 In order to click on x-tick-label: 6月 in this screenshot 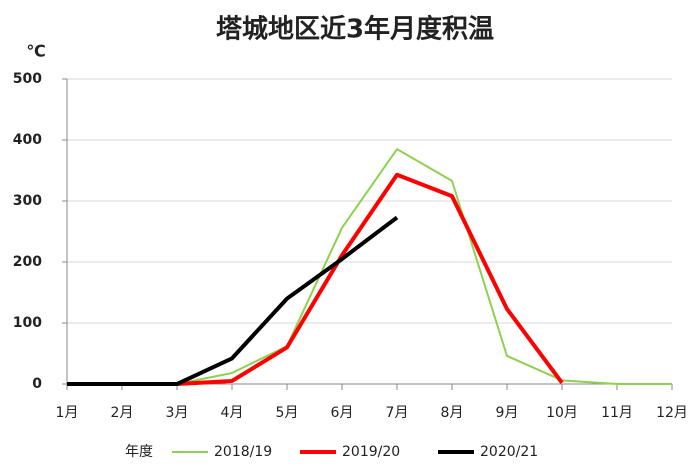, I will do `click(342, 413)`.